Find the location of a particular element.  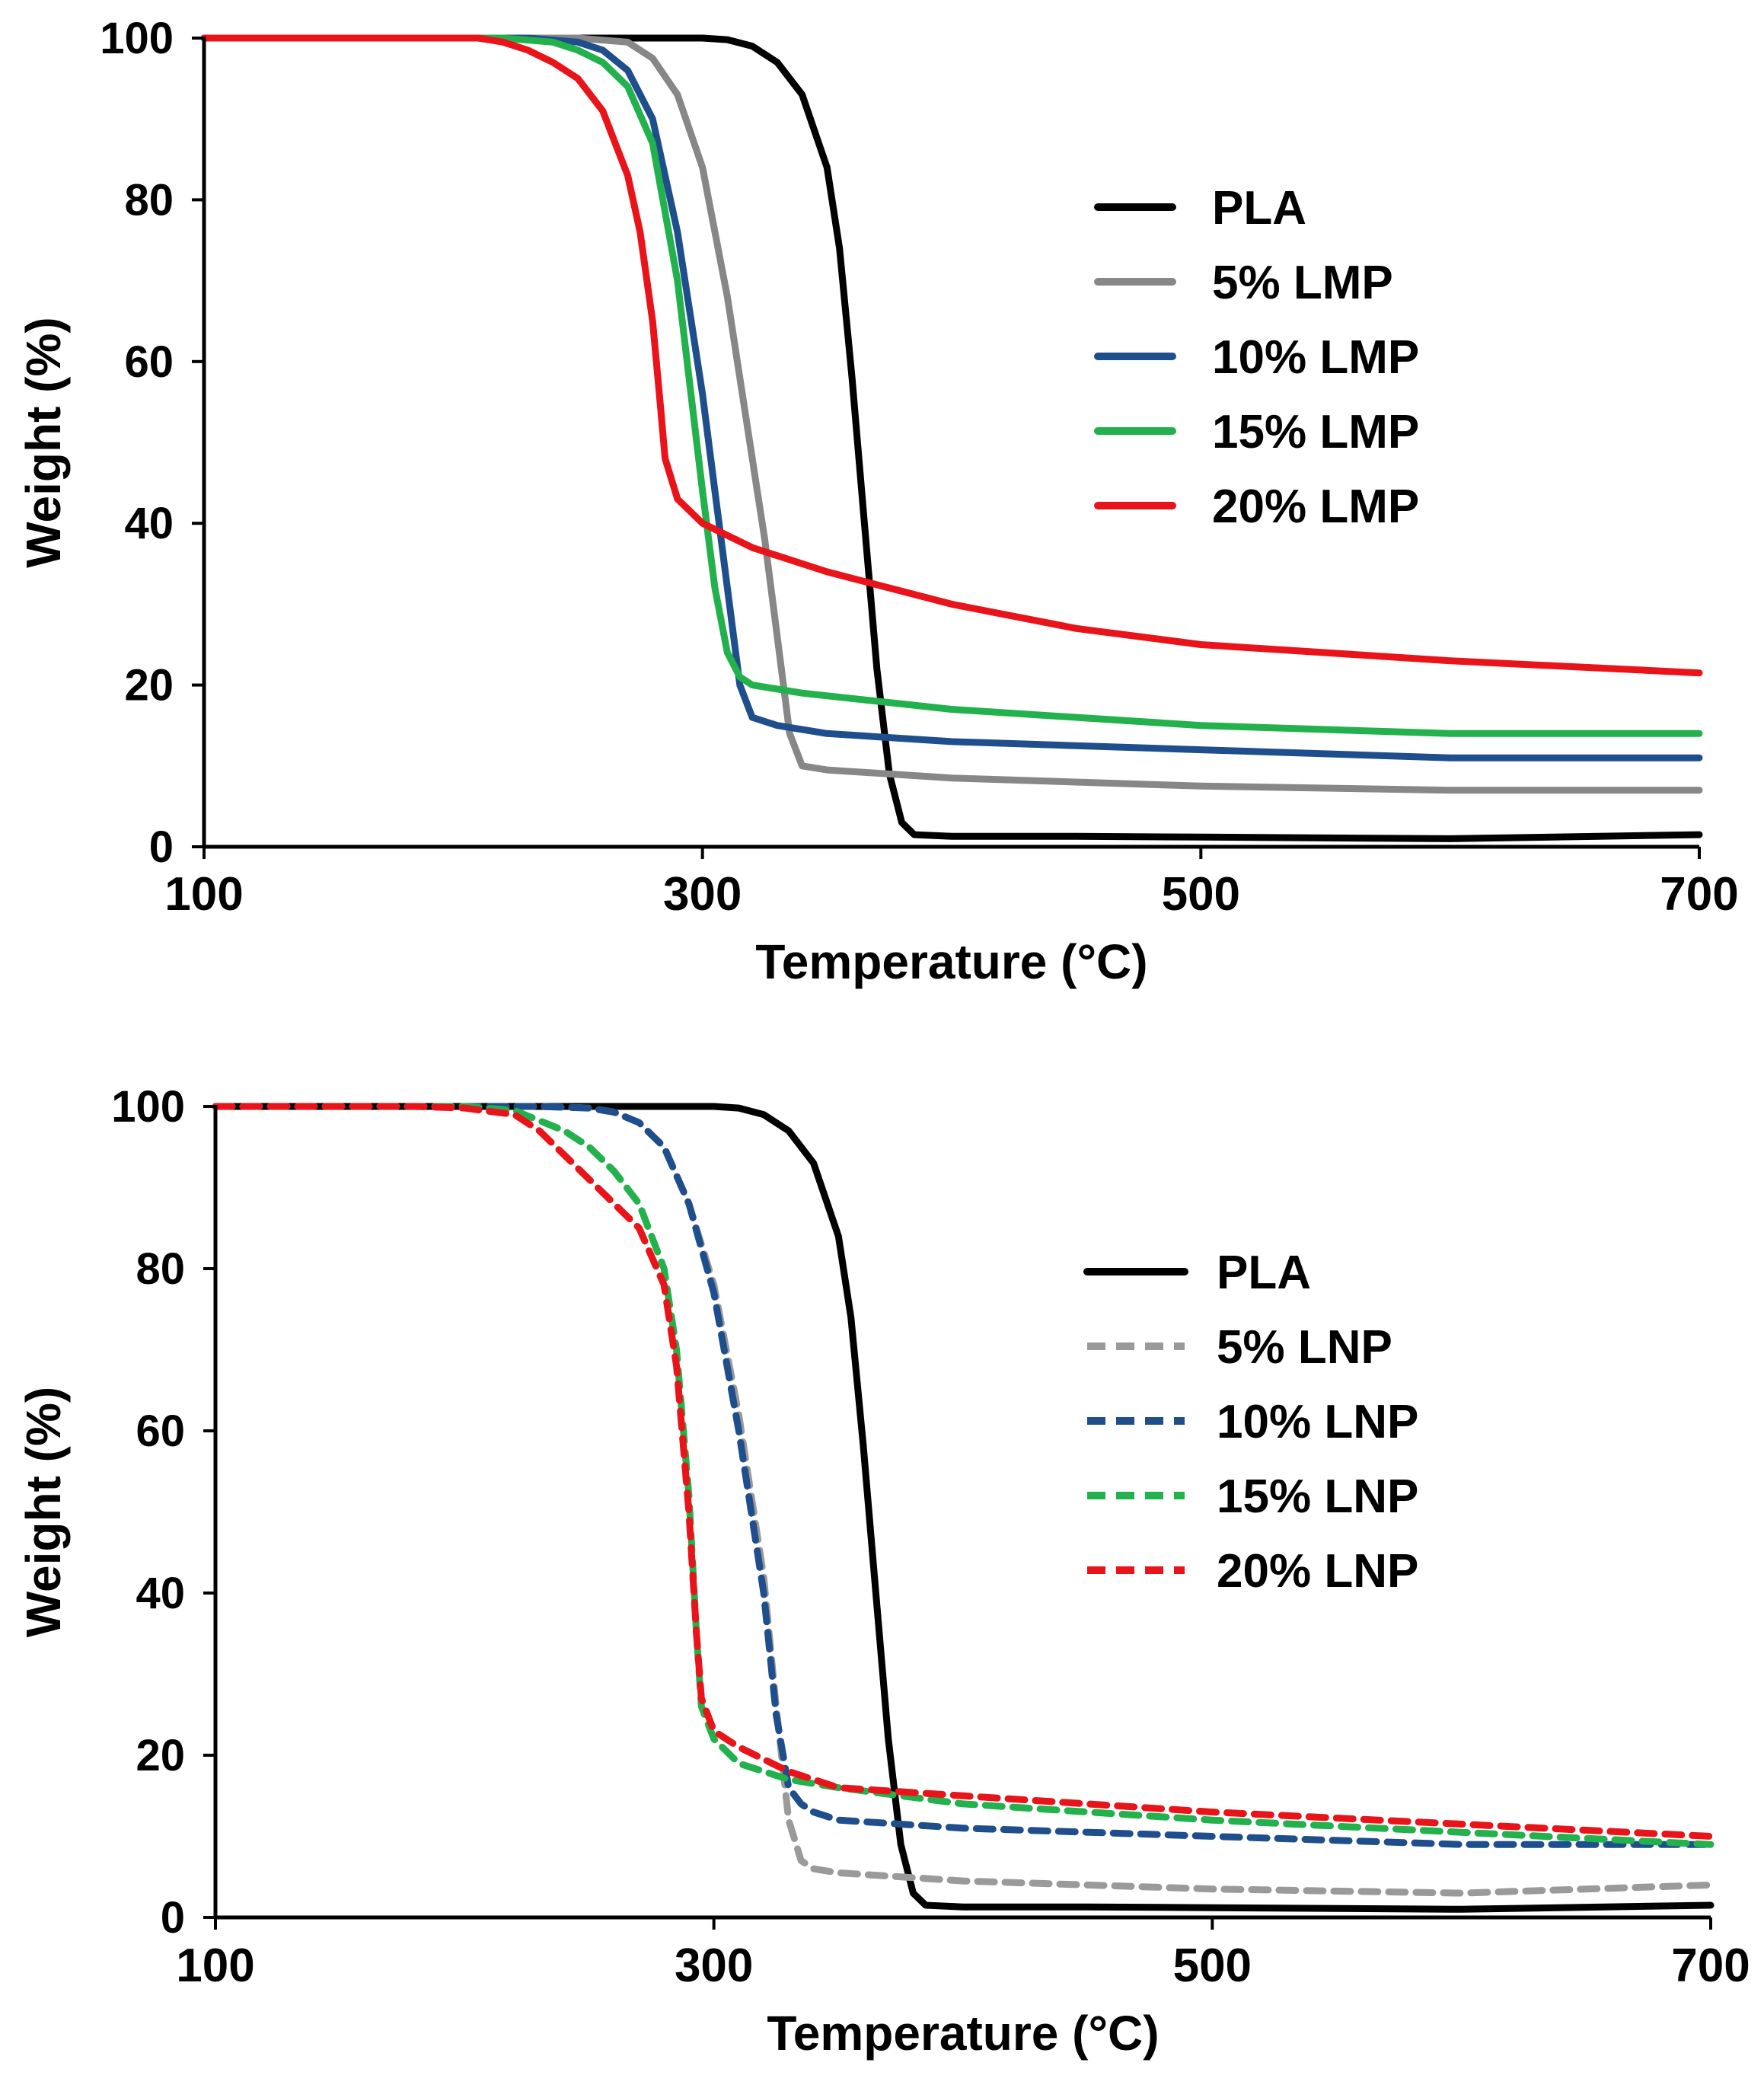

legend-label-20pct-lmp: 20% LMP is located at coordinates (1315, 507).